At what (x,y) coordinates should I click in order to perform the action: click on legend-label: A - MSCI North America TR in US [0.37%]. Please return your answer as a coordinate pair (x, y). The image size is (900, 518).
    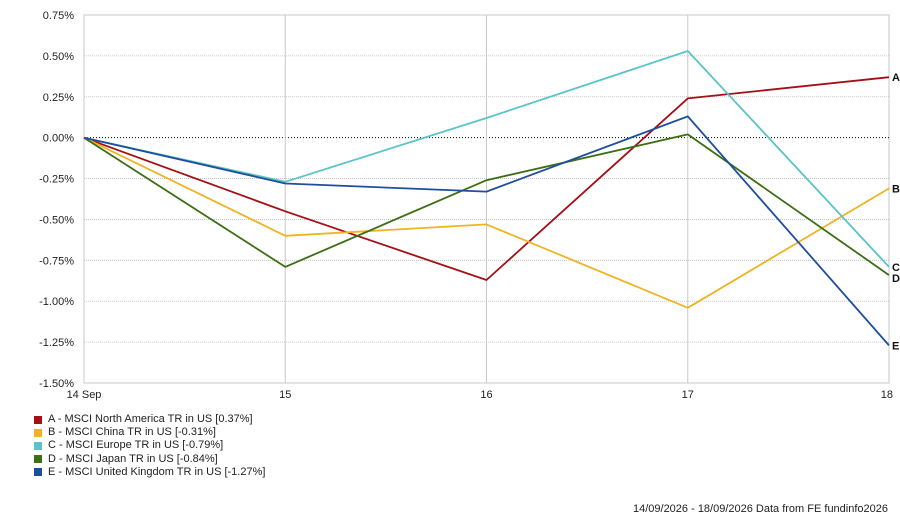
    Looking at the image, I should click on (150, 419).